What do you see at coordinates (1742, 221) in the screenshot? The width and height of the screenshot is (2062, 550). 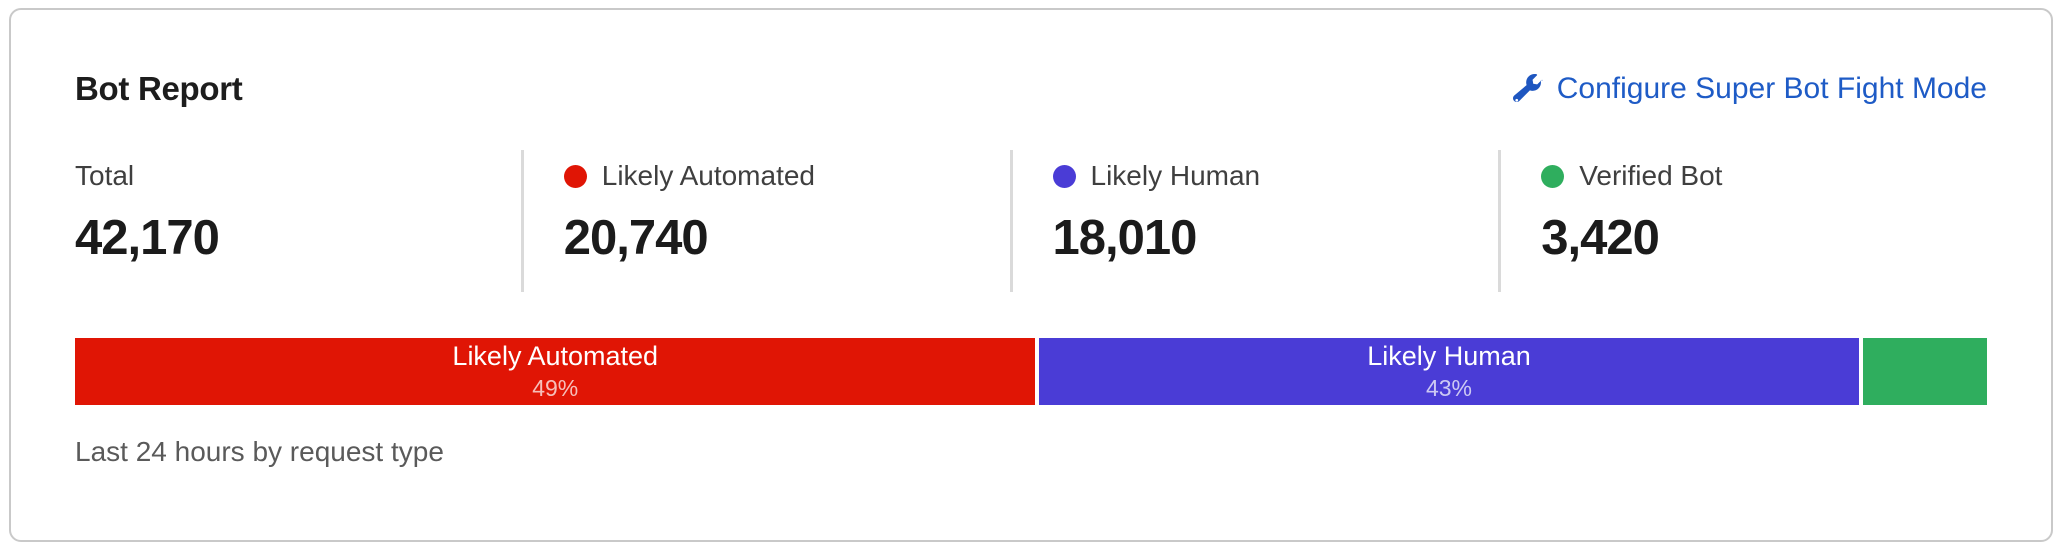 I see `stat-verified-bot: Verified Bot 3,420` at bounding box center [1742, 221].